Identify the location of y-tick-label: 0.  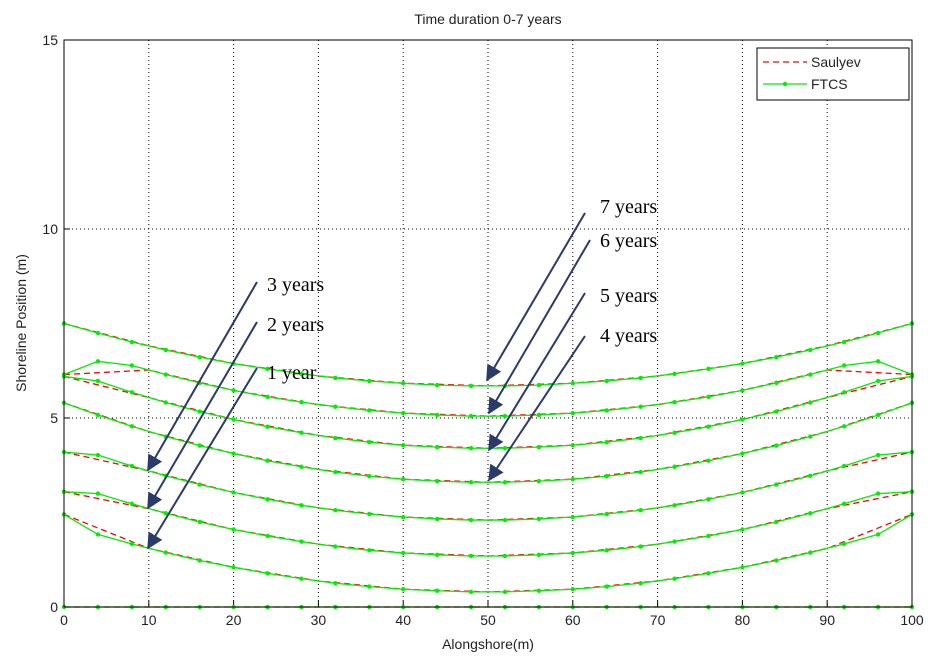
(54, 607).